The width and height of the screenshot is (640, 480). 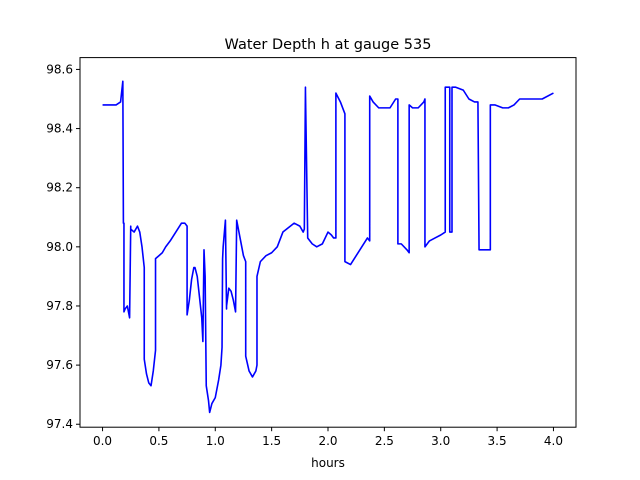 What do you see at coordinates (328, 463) in the screenshot?
I see `x-axis-label: hours` at bounding box center [328, 463].